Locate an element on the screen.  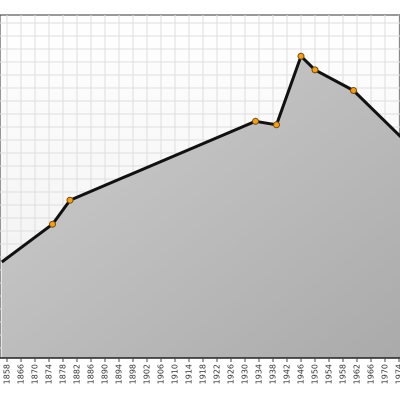
x-tick-label: 1886 is located at coordinates (91, 374).